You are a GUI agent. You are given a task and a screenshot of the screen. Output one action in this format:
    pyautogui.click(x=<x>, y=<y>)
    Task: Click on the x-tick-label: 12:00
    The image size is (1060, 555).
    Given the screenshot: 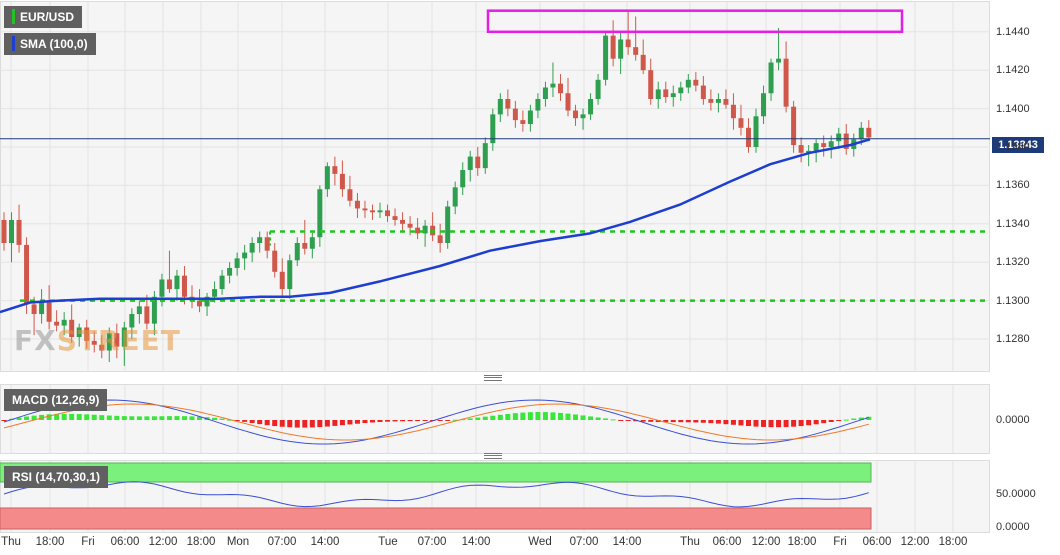 What is the action you would take?
    pyautogui.click(x=915, y=542)
    